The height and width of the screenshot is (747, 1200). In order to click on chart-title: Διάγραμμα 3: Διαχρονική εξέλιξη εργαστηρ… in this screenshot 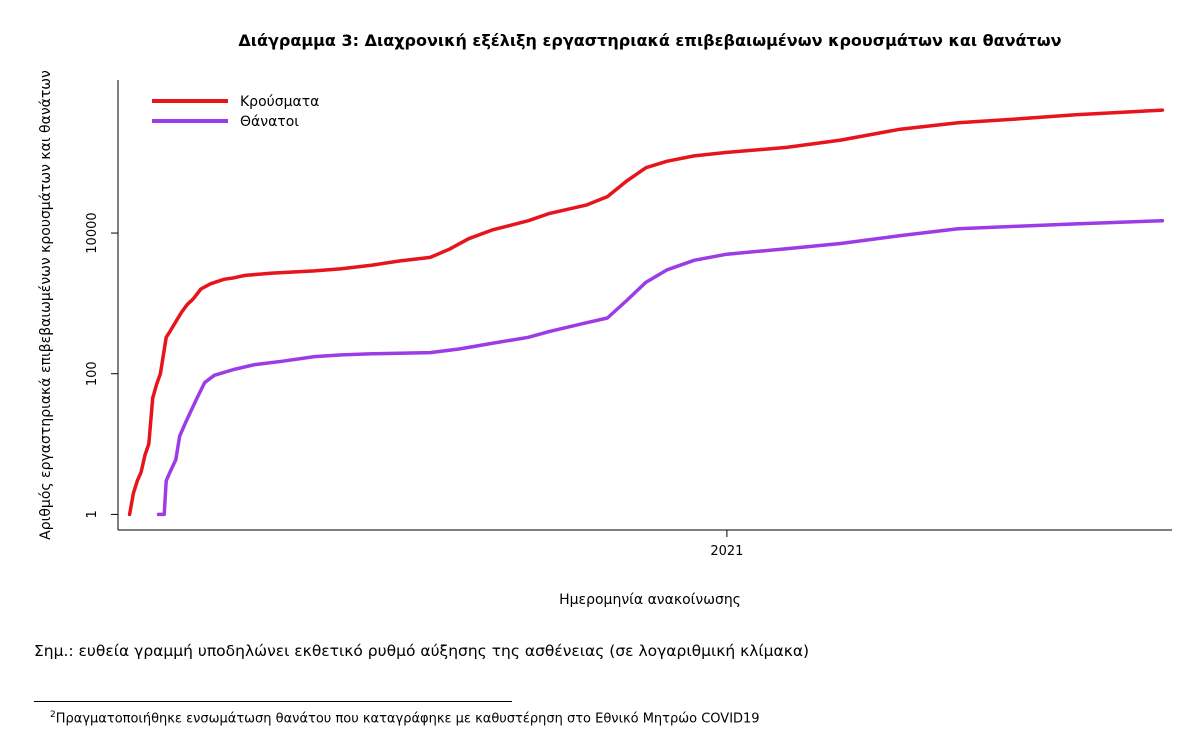, I will do `click(649, 40)`.